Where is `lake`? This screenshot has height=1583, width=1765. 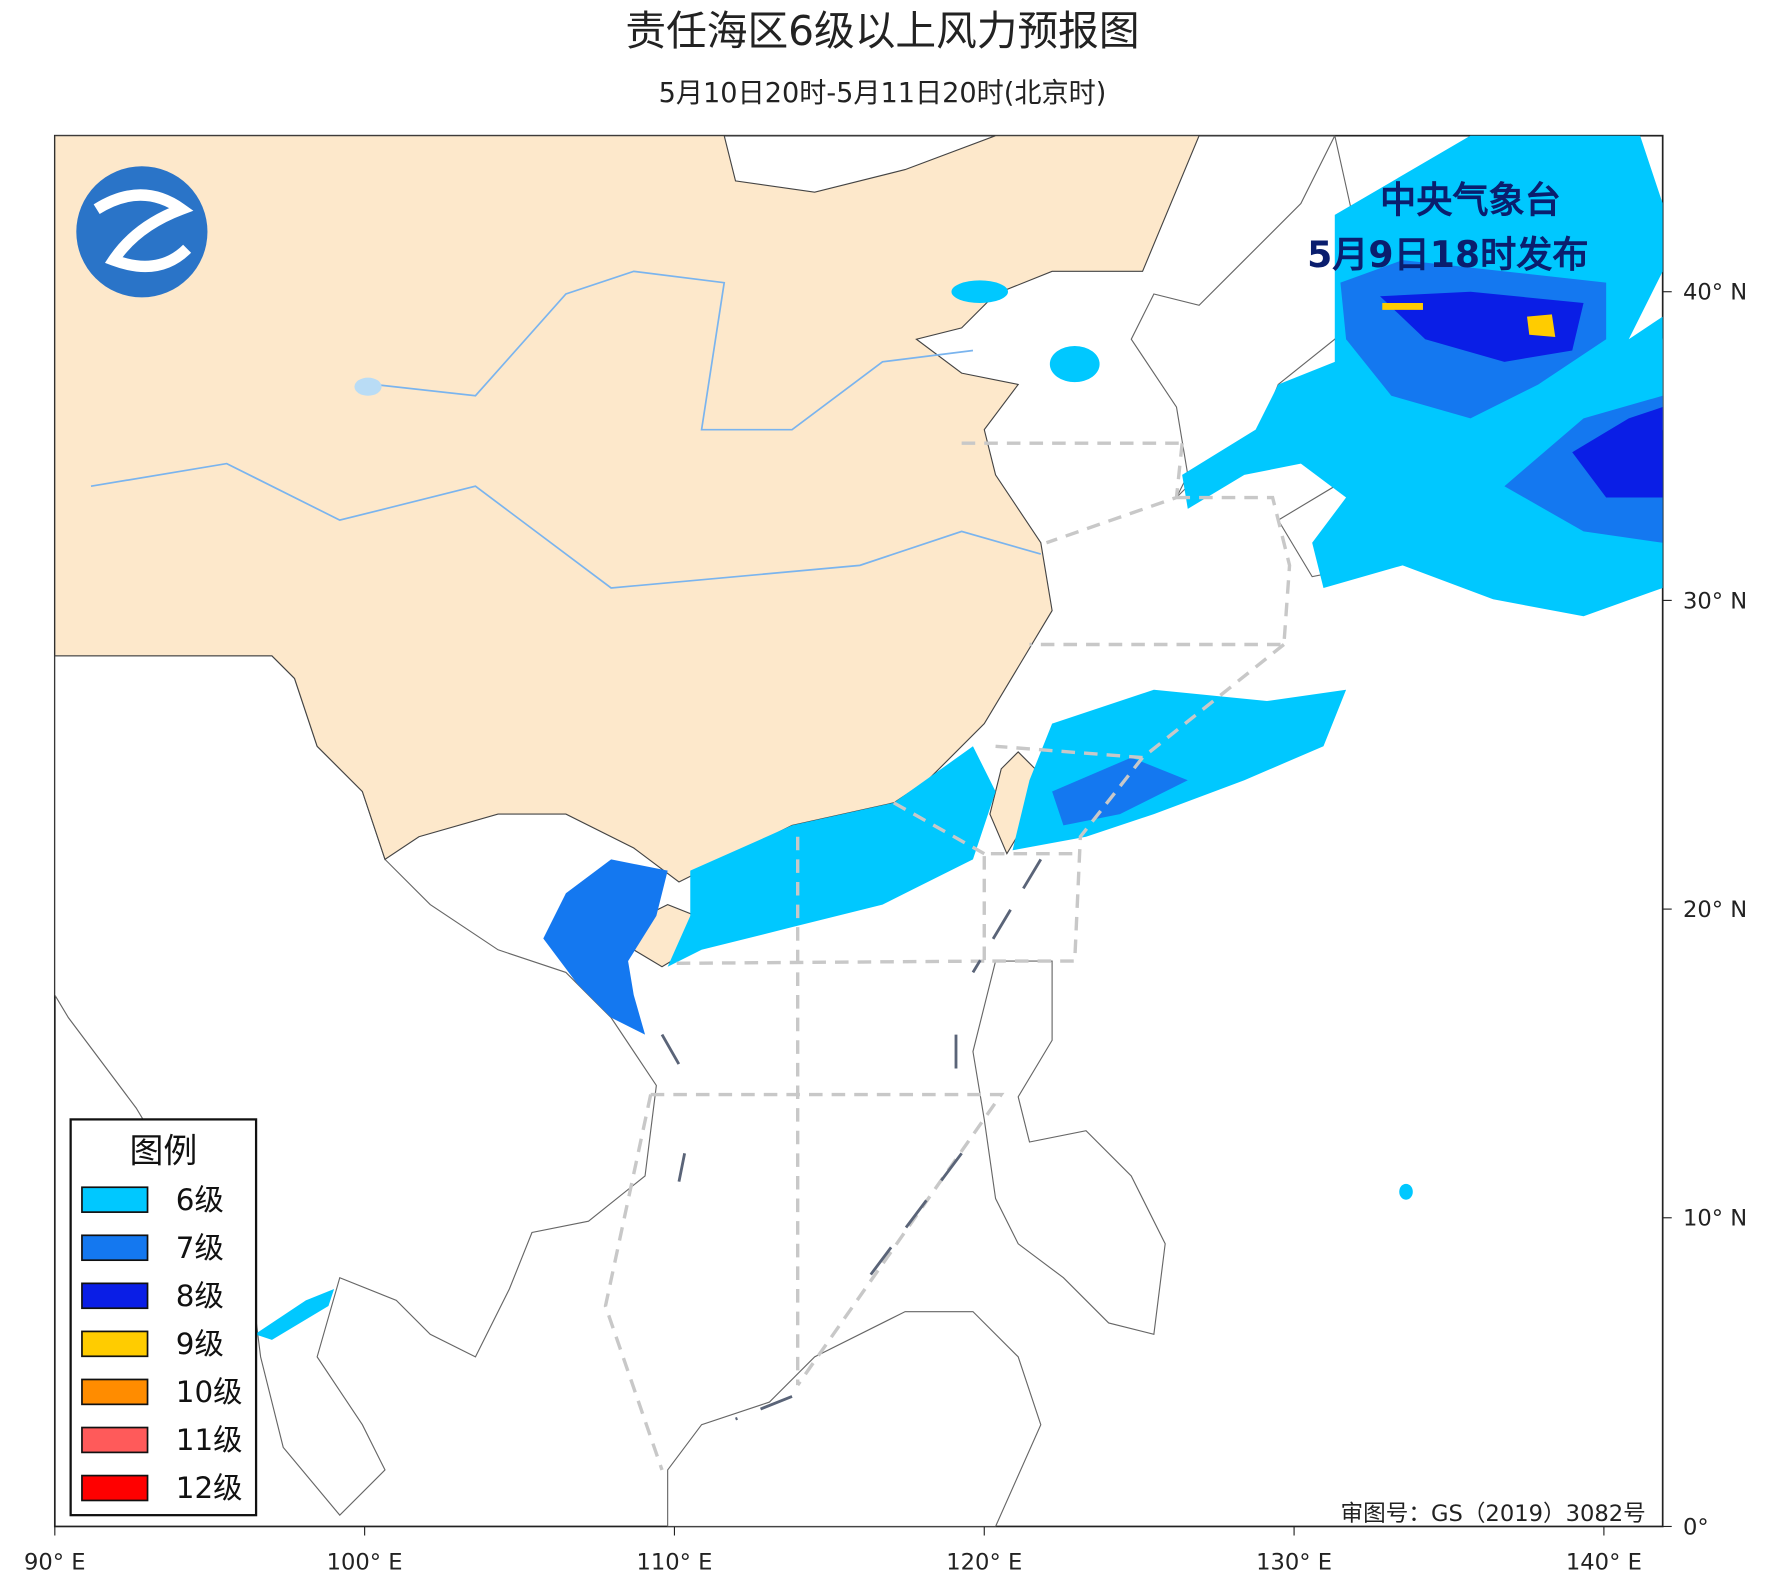
lake is located at coordinates (368, 386).